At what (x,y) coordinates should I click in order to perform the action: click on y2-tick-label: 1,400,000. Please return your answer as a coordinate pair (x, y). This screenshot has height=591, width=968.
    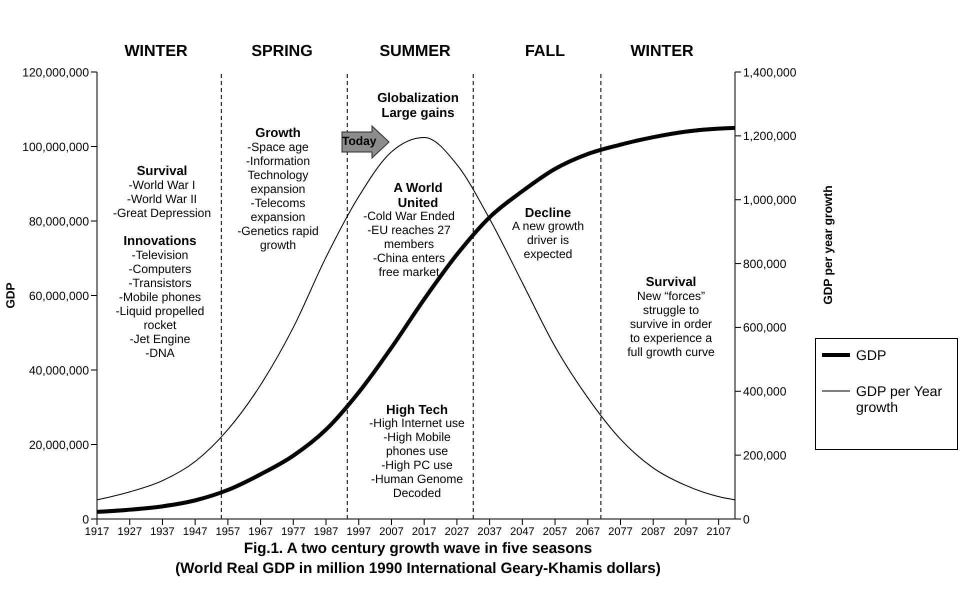
    Looking at the image, I should click on (770, 72).